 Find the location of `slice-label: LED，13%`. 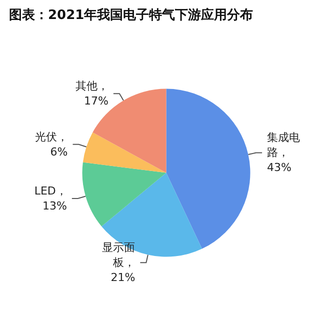

slice-label: LED，13% is located at coordinates (50, 198).